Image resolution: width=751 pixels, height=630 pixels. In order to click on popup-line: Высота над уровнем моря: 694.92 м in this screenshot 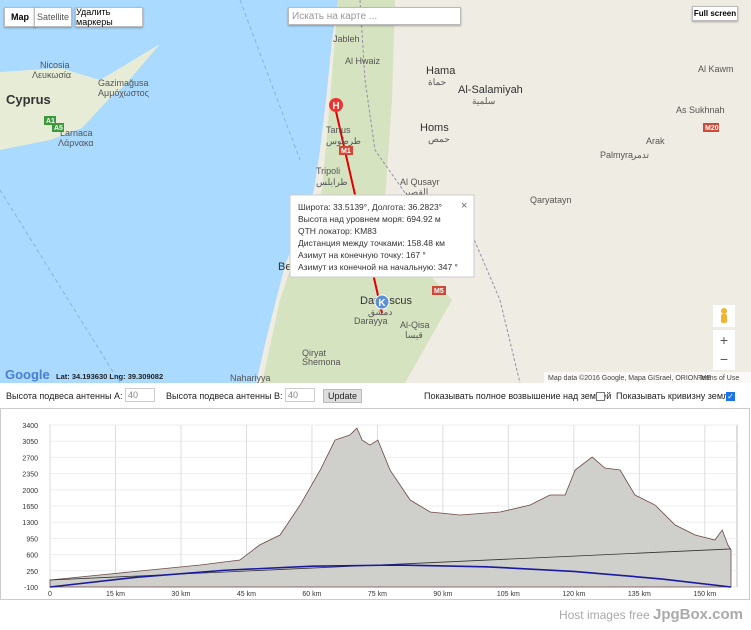, I will do `click(369, 219)`.